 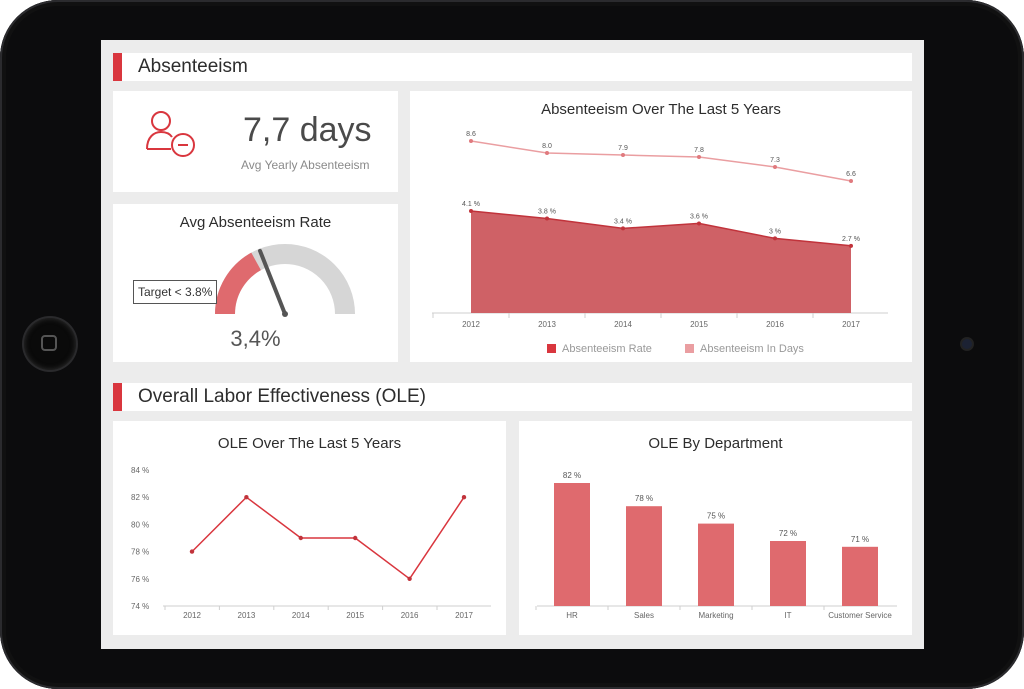 What do you see at coordinates (140, 470) in the screenshot?
I see `y-tick-label: 84 %` at bounding box center [140, 470].